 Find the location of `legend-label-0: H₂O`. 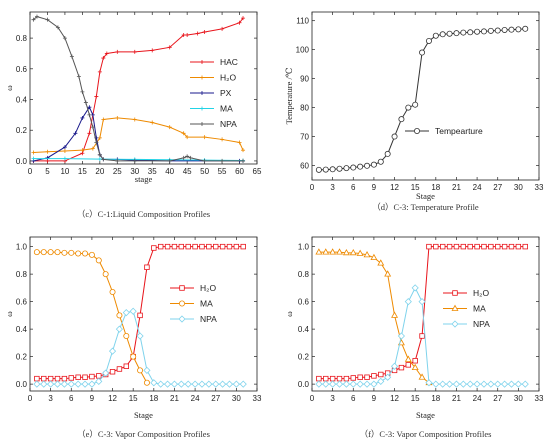

legend-label-0: H₂O is located at coordinates (481, 293).